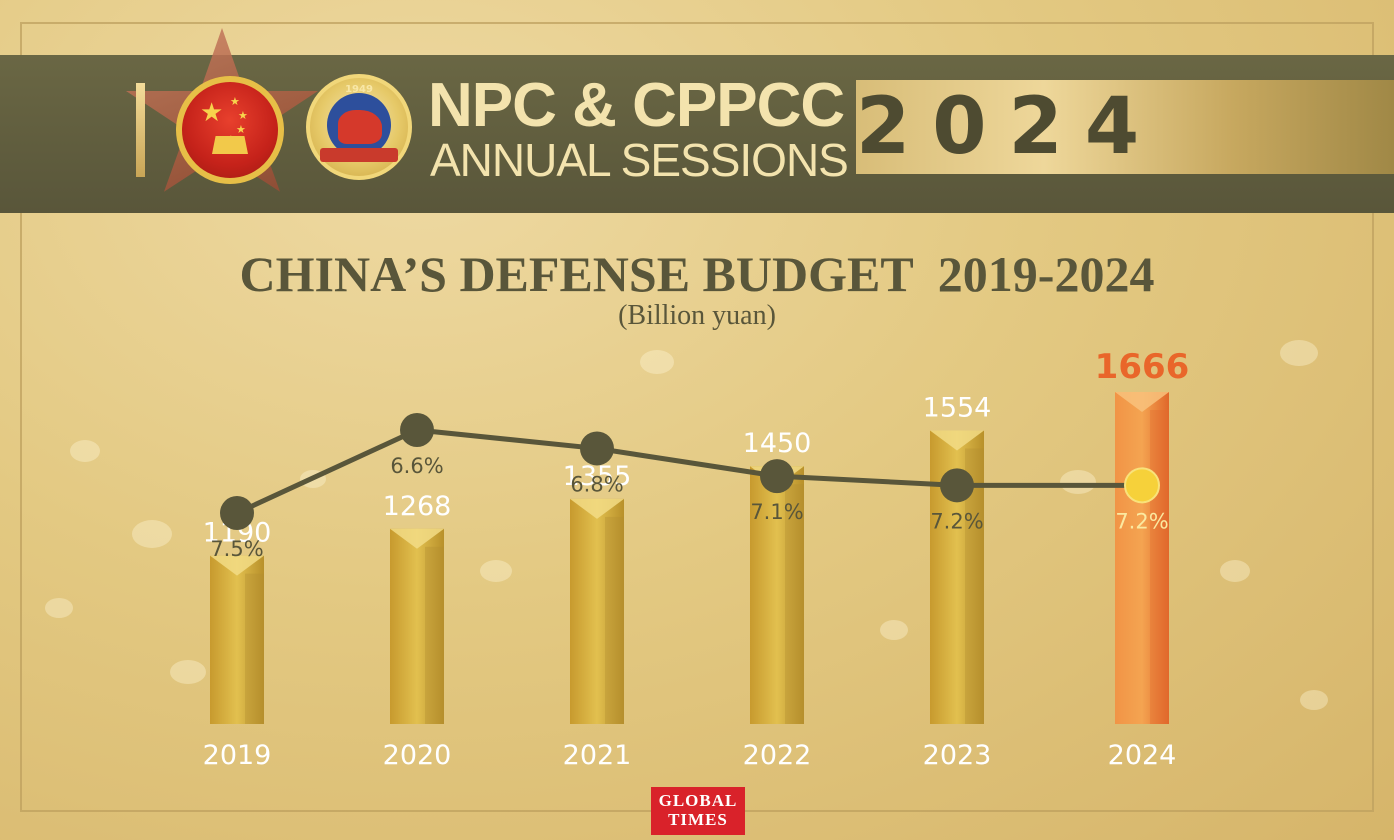 This screenshot has width=1394, height=840. What do you see at coordinates (698, 819) in the screenshot?
I see `logo-line2: TIMES` at bounding box center [698, 819].